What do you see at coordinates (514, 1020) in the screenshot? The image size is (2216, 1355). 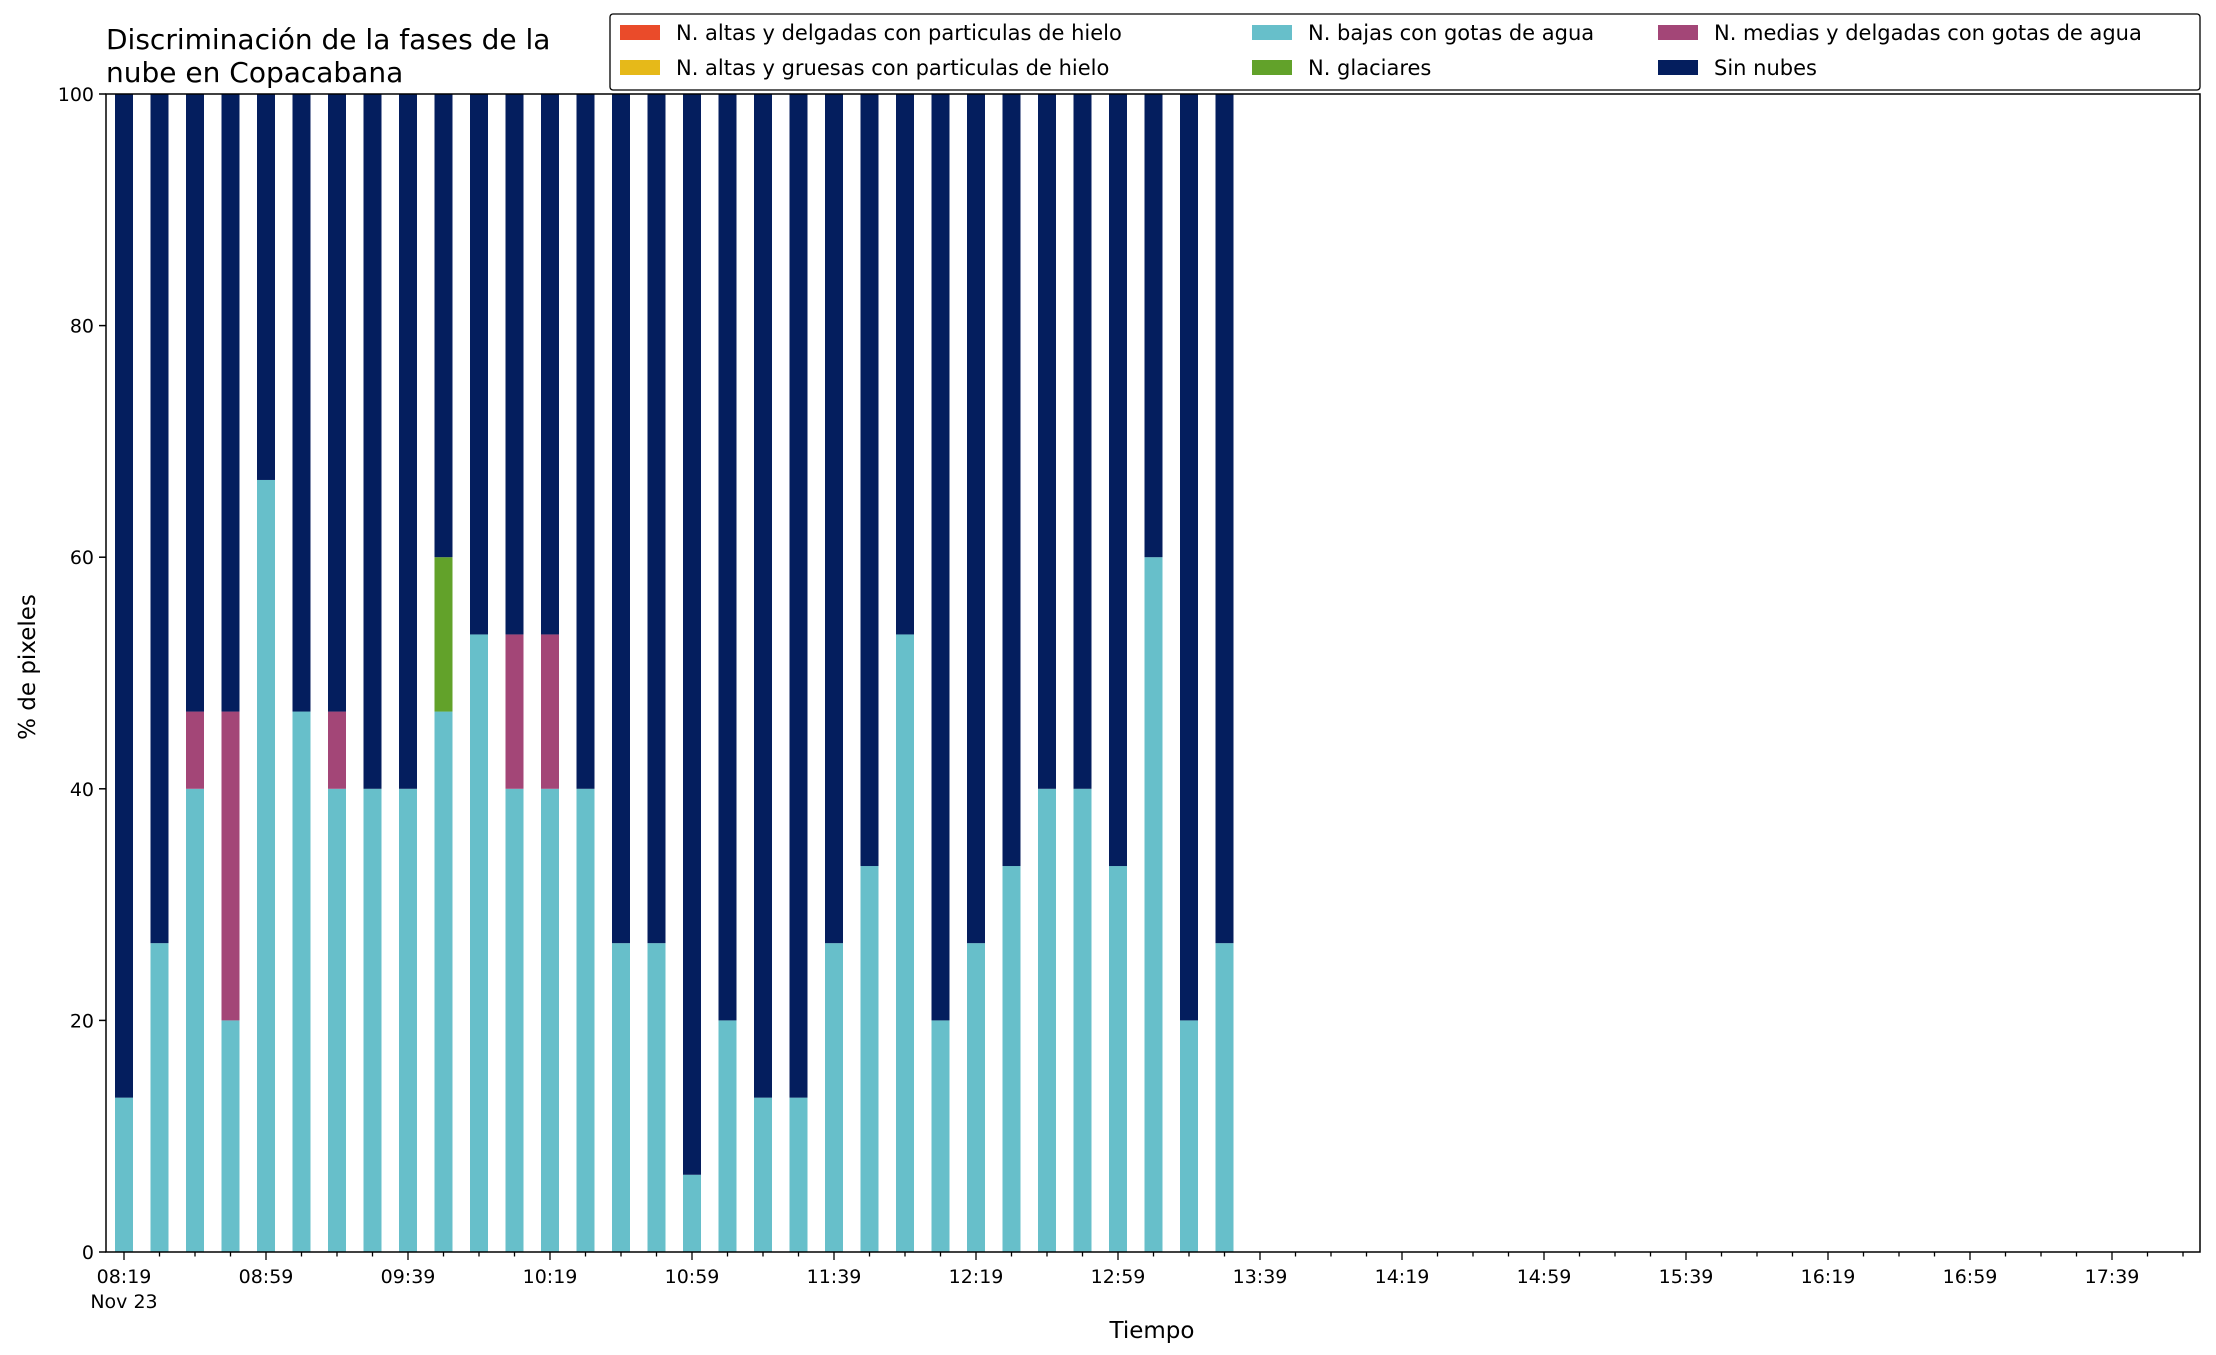 I see `bar-segment-1009-s2` at bounding box center [514, 1020].